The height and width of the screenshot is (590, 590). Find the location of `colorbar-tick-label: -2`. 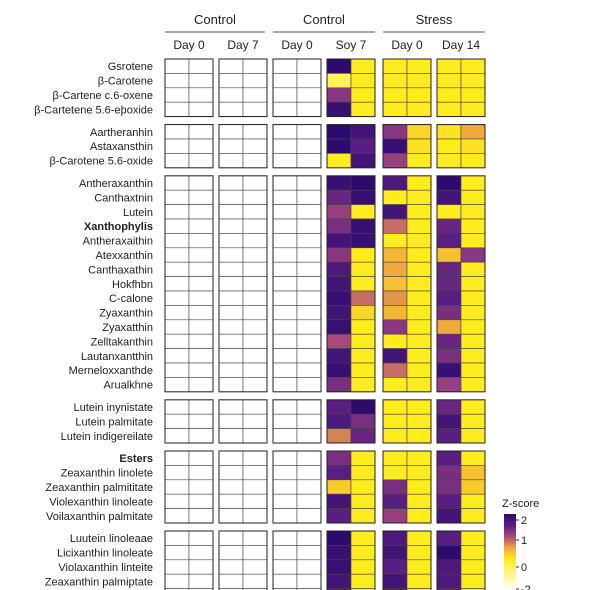

colorbar-tick-label: -2 is located at coordinates (526, 587).